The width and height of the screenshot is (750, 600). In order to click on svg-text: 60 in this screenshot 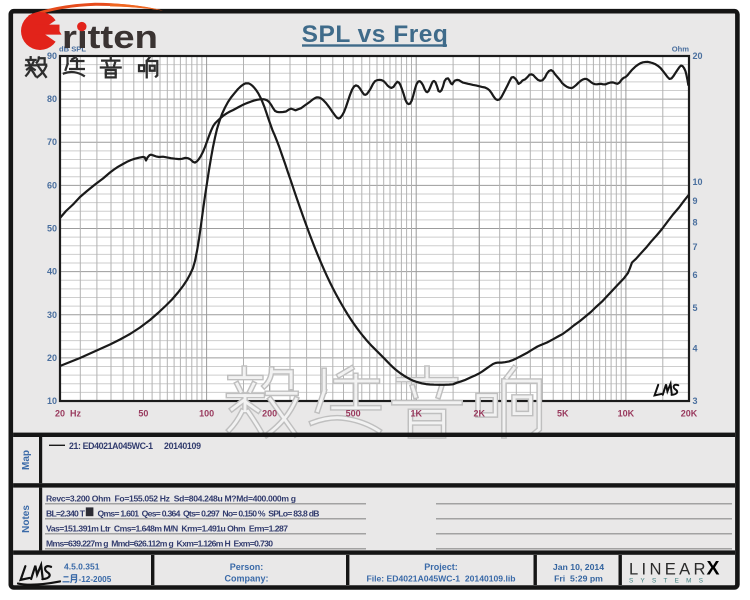, I will do `click(52, 185)`.